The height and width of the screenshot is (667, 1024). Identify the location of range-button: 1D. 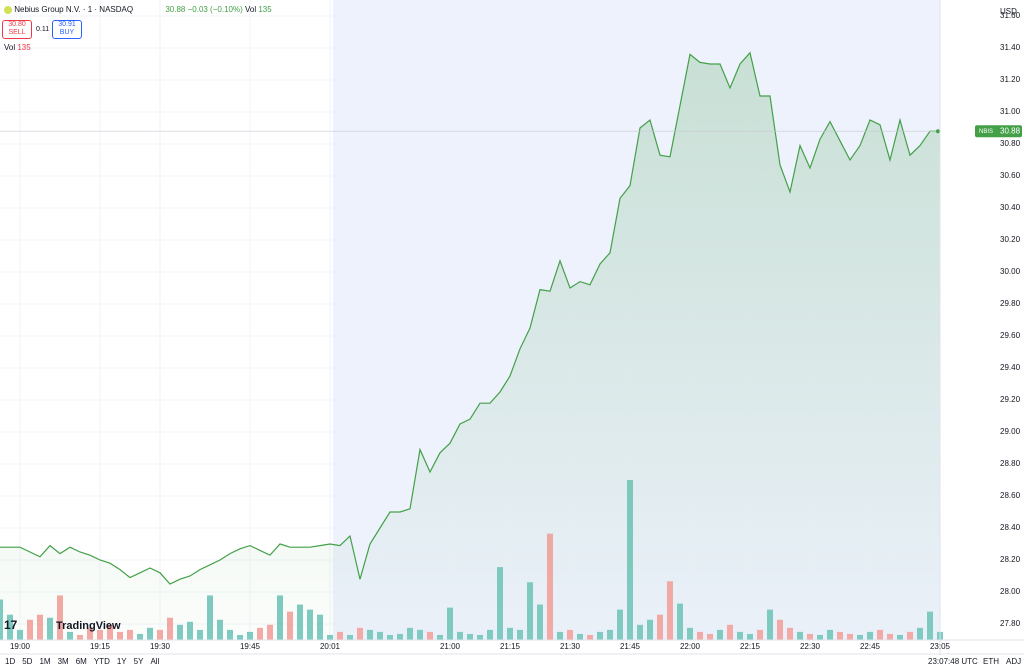
(10, 661).